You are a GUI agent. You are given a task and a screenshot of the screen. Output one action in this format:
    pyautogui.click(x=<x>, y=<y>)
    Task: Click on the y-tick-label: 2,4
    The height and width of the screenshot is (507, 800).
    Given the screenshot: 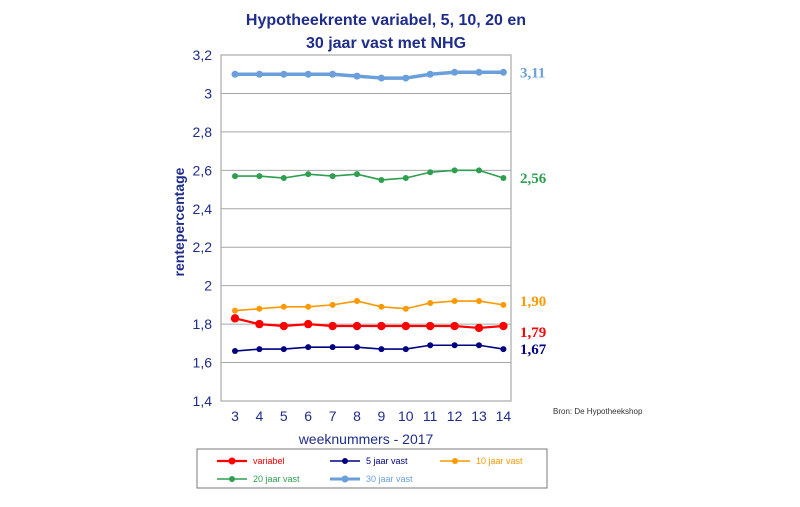 What is the action you would take?
    pyautogui.click(x=203, y=209)
    